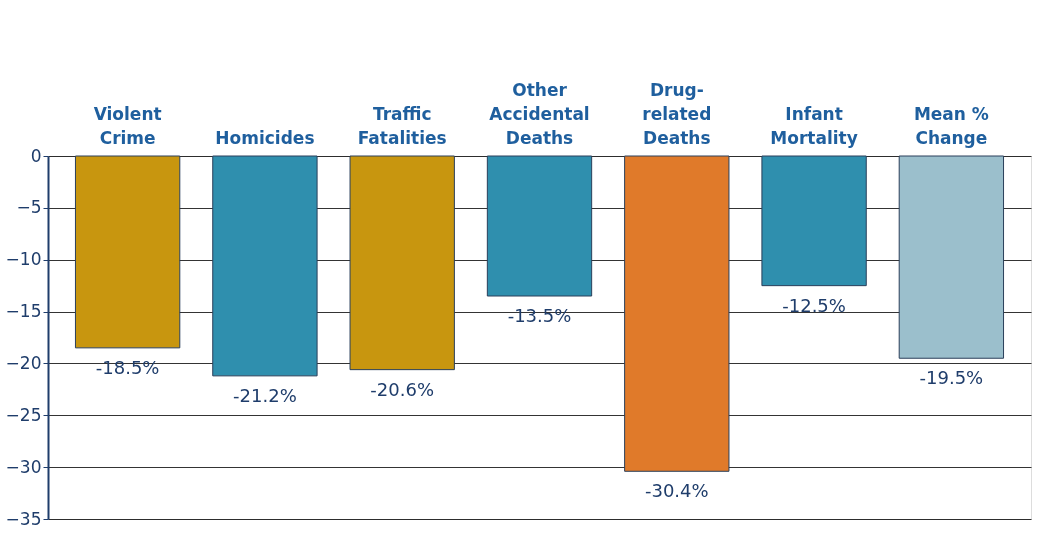 This screenshot has width=1041, height=537. What do you see at coordinates (23, 311) in the screenshot?
I see `y-tick-label: −15` at bounding box center [23, 311].